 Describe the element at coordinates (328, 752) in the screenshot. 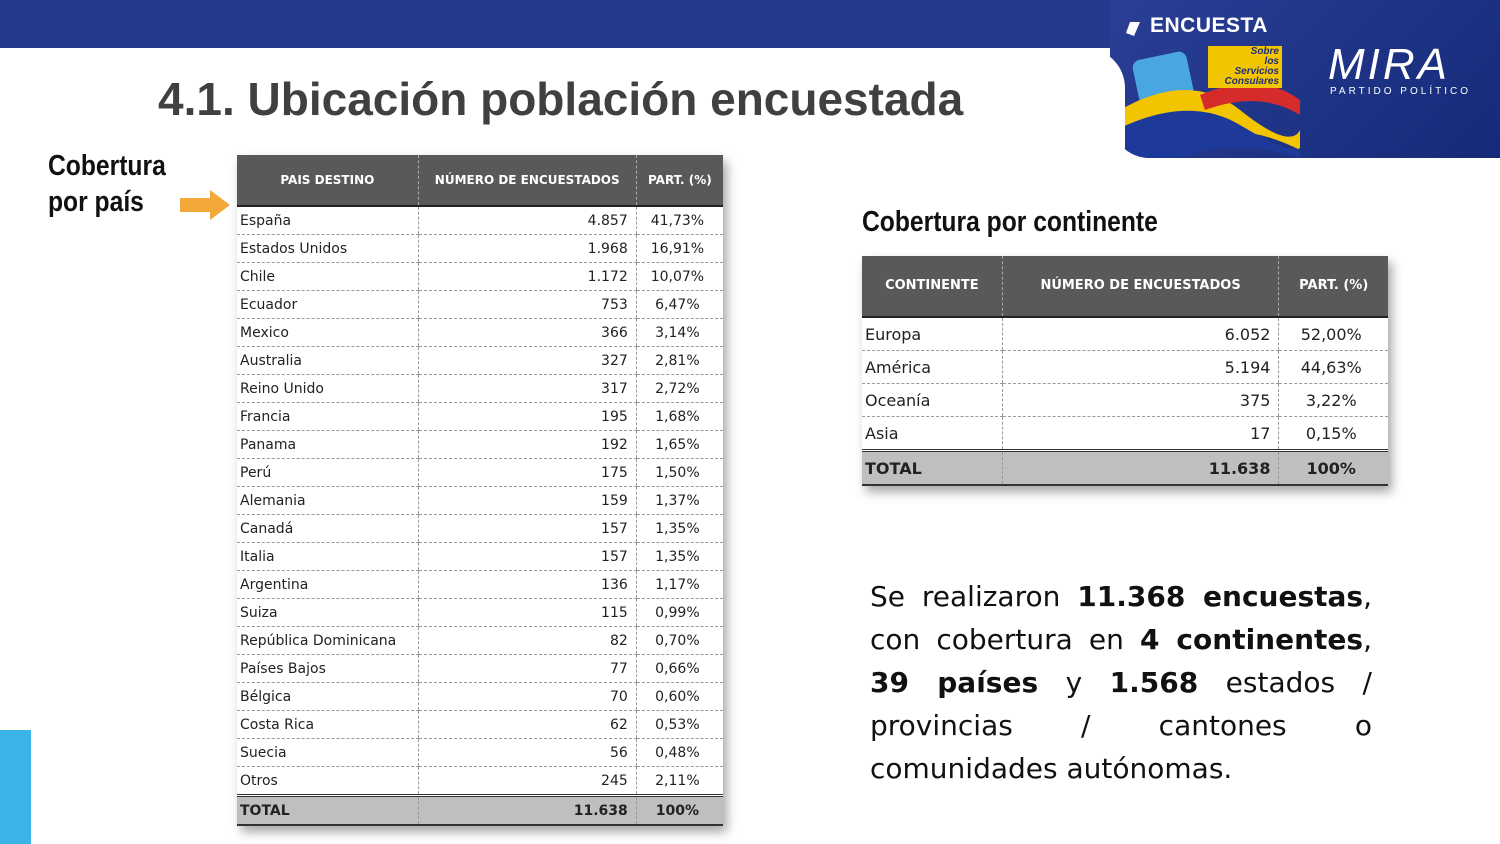

I see `cell: Suecia` at that location.